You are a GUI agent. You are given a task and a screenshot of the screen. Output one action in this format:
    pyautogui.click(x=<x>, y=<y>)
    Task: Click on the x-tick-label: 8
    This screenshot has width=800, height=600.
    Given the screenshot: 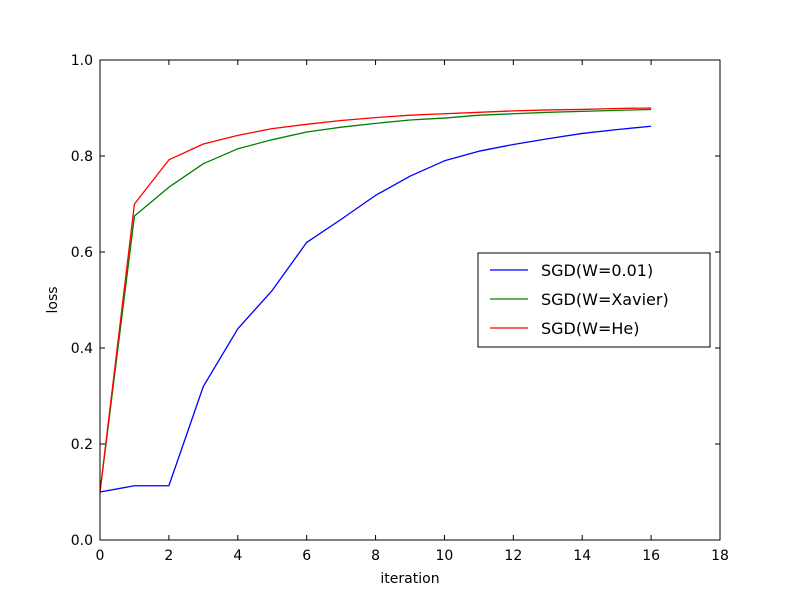 What is the action you would take?
    pyautogui.click(x=375, y=556)
    